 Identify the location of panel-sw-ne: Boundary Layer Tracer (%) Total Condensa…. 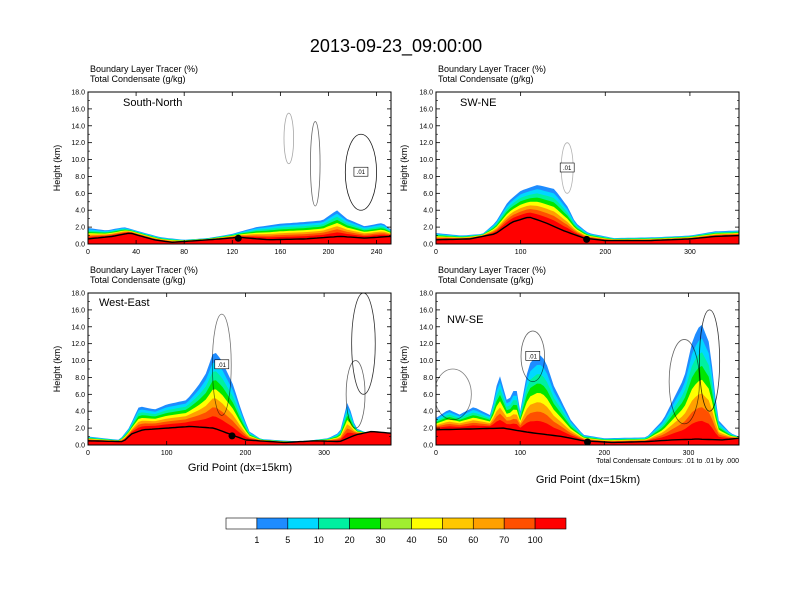
(569, 160).